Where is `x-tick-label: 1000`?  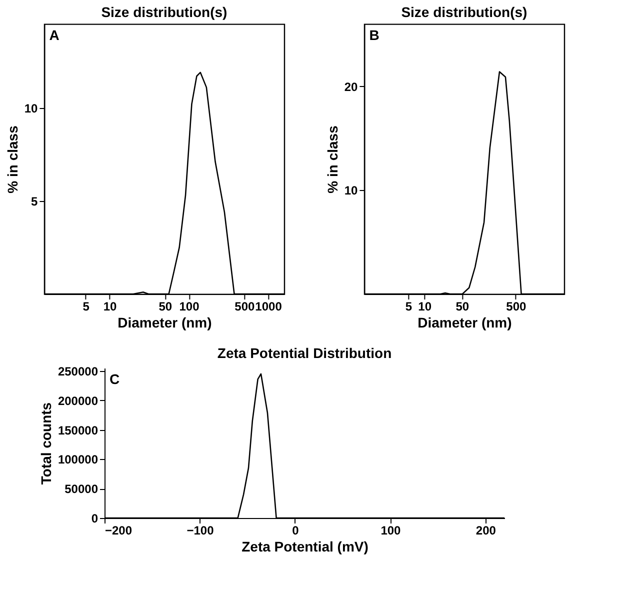 x-tick-label: 1000 is located at coordinates (268, 307).